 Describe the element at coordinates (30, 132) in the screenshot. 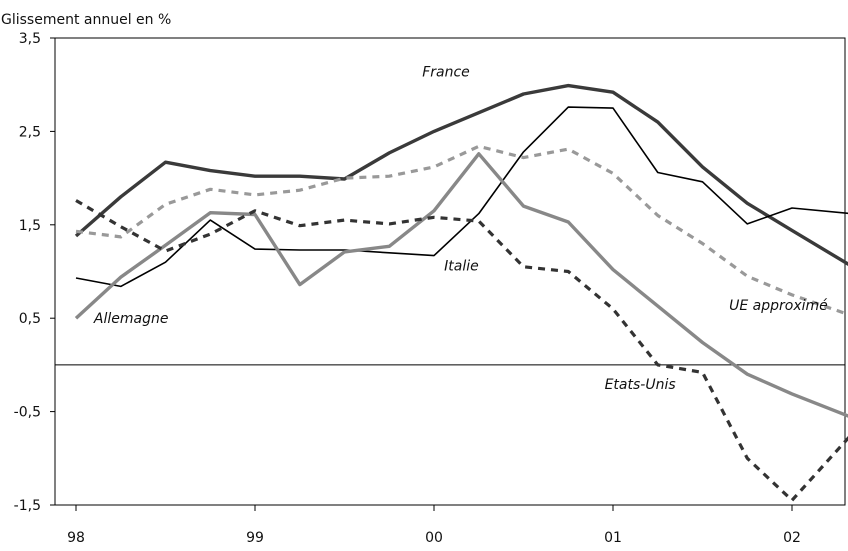

I see `y-tick-label: 2,5` at that location.